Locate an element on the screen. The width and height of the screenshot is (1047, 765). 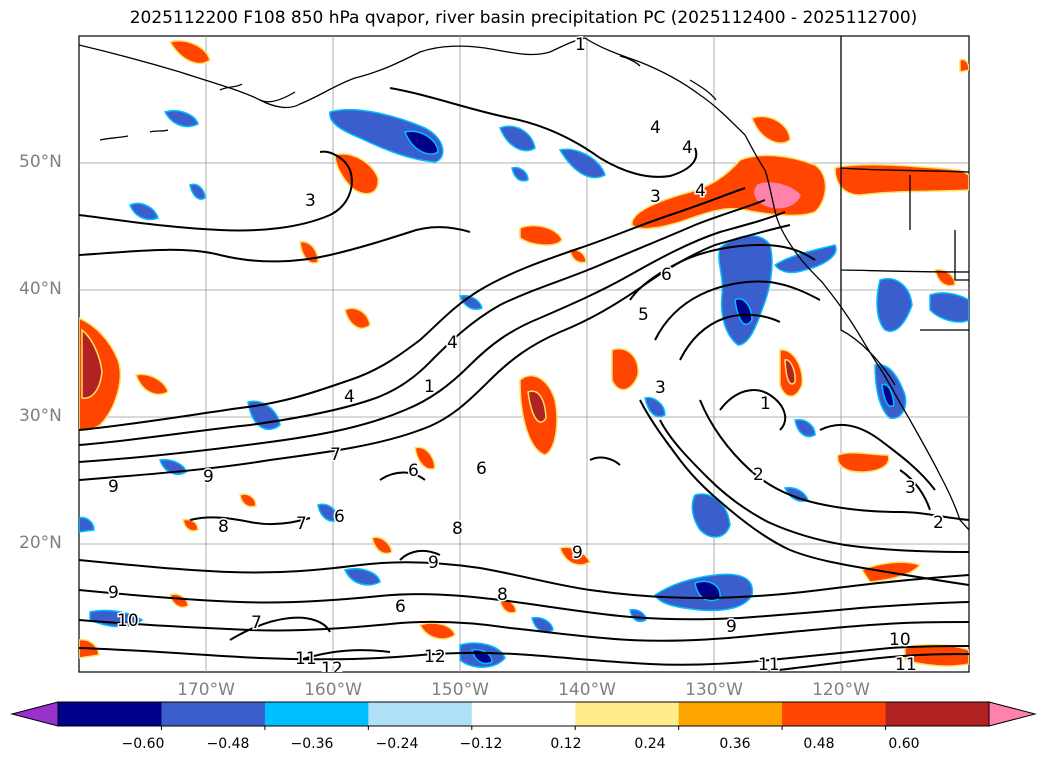
lon-label-120w: 120°W is located at coordinates (841, 690).